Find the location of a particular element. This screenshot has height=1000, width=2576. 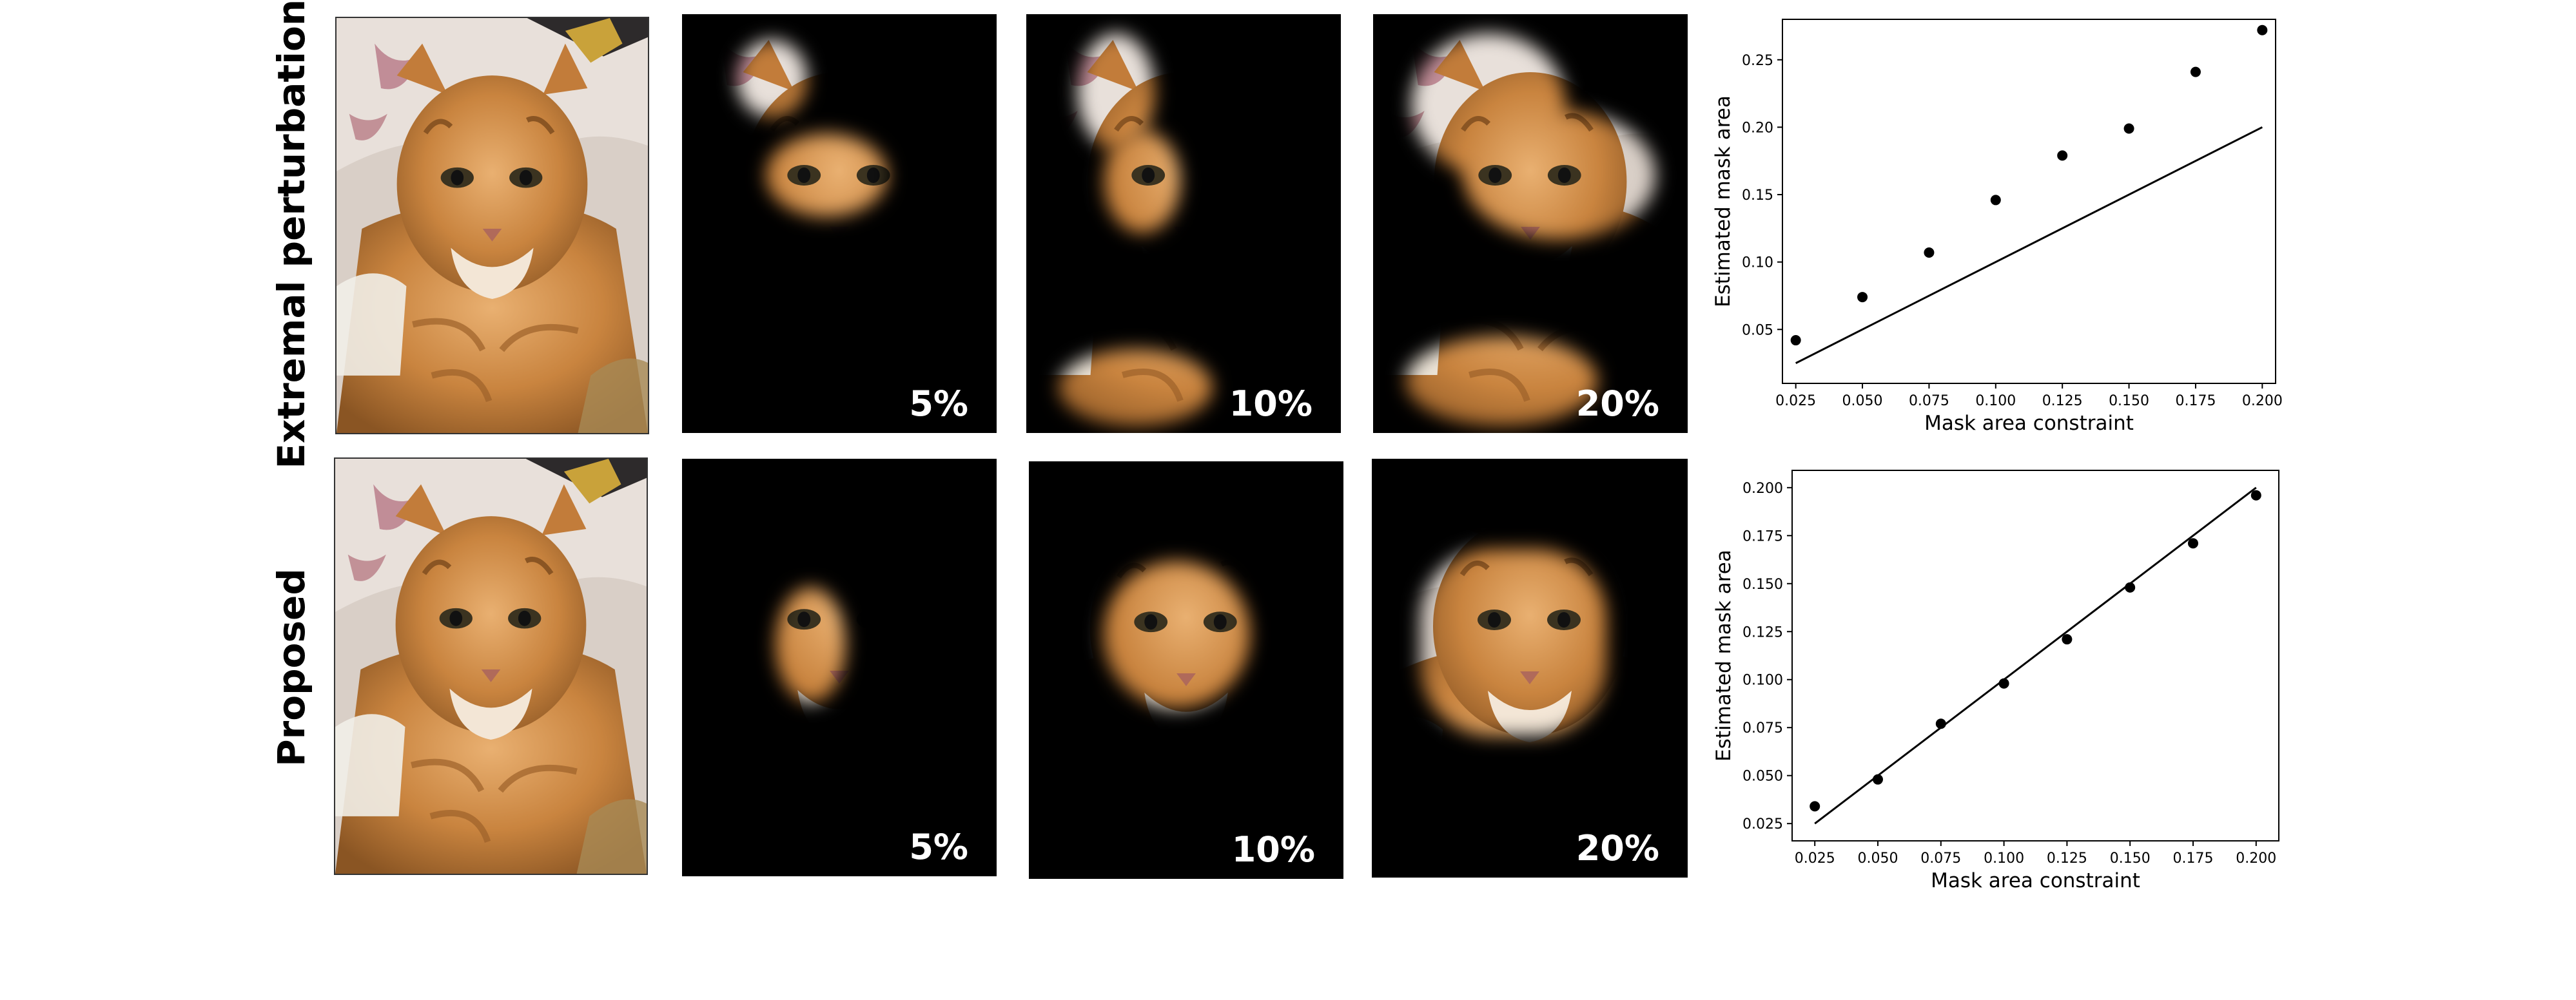

y-tick-label: 0.175 is located at coordinates (1763, 536).